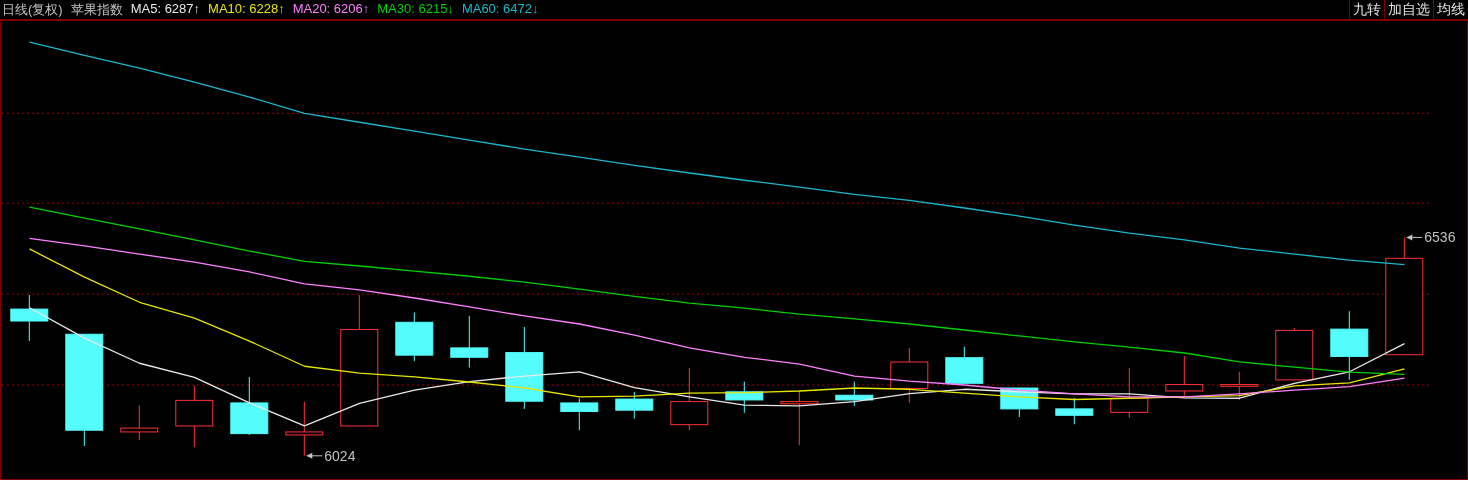 This screenshot has height=480, width=1468. I want to click on text: MA5: 6287↑, so click(165, 9).